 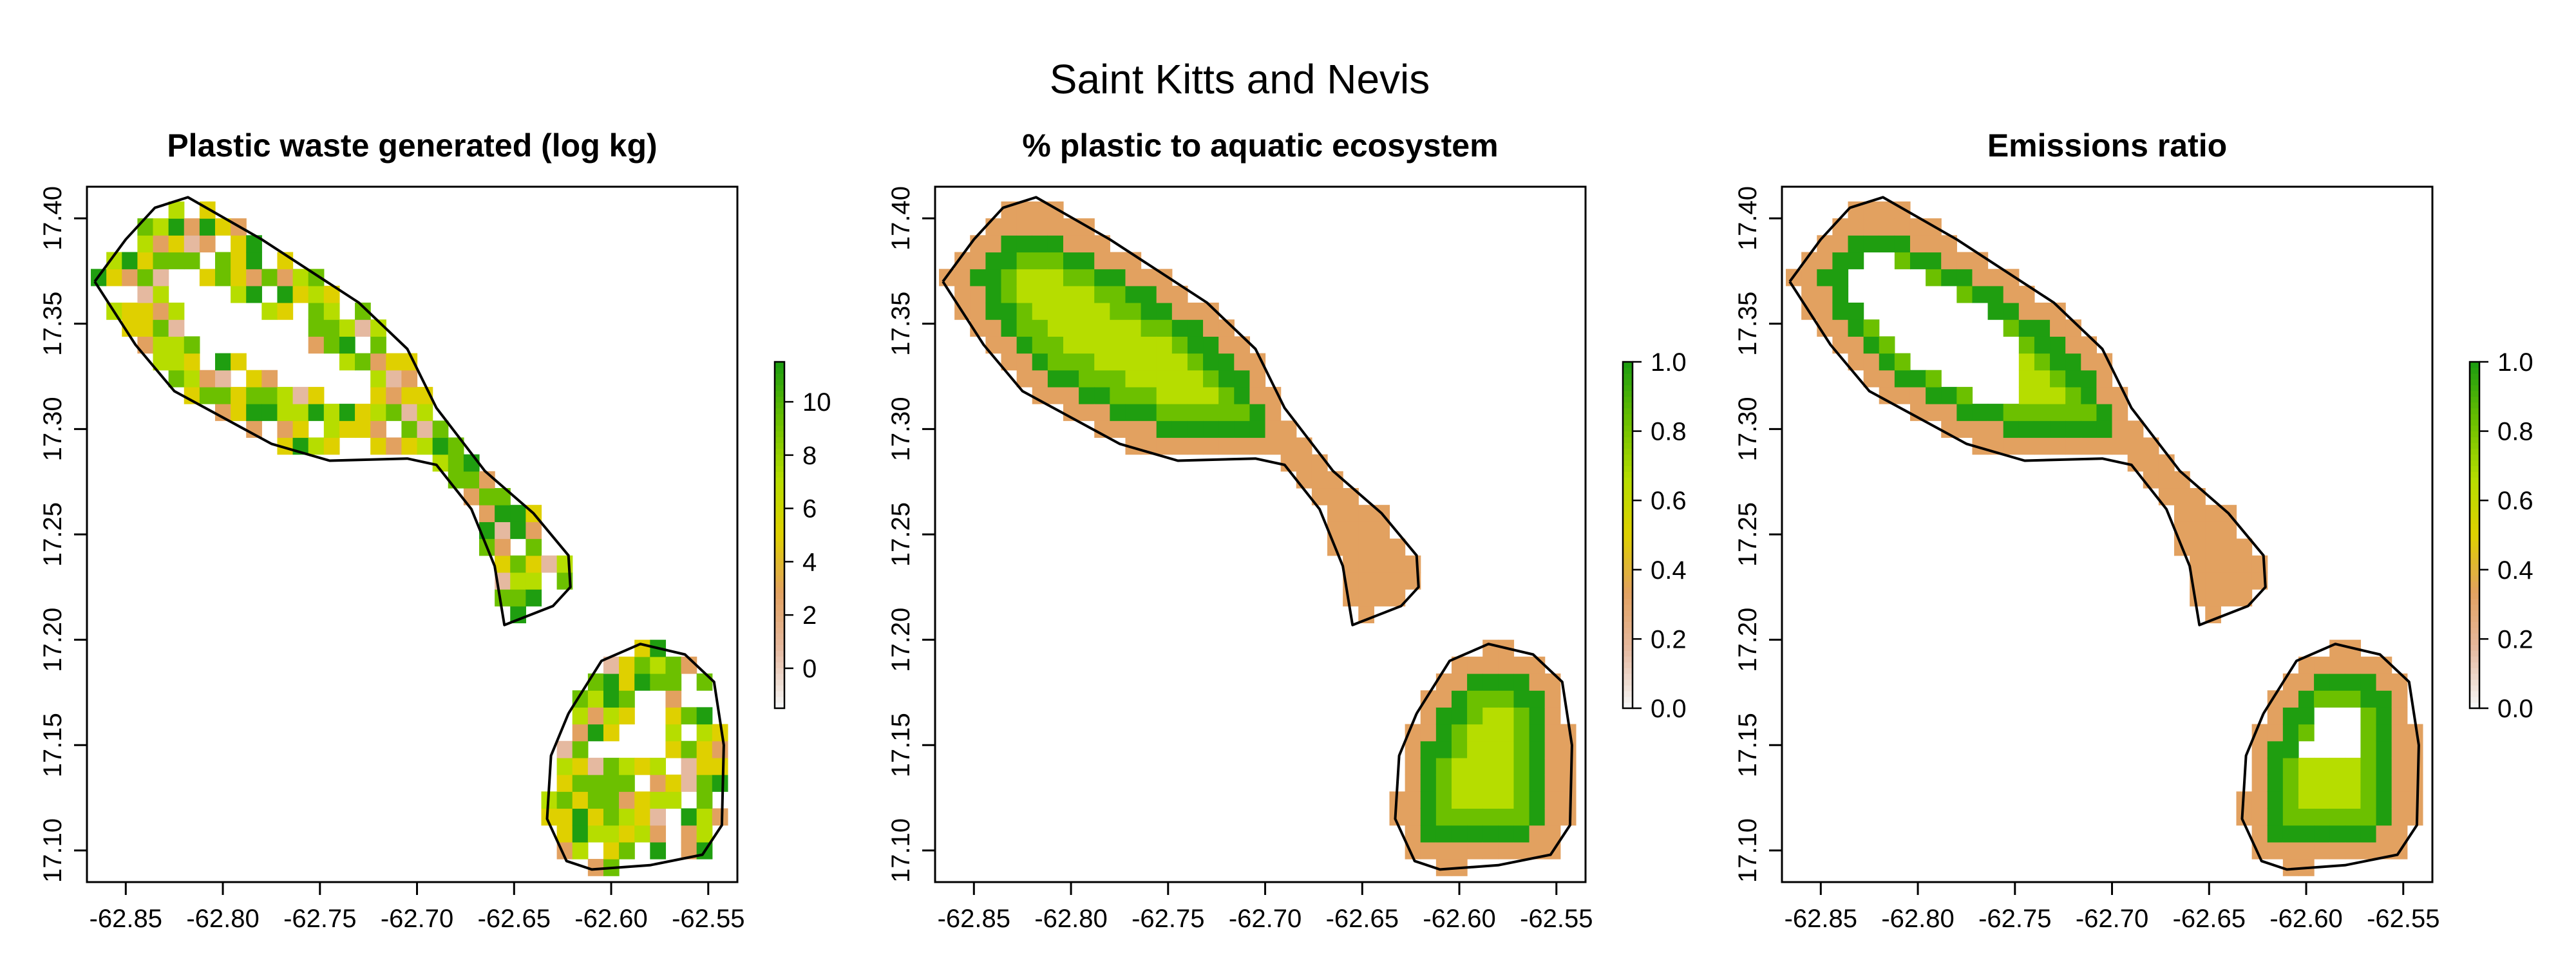 I want to click on x-tick-label: -62.75, so click(x=1168, y=919).